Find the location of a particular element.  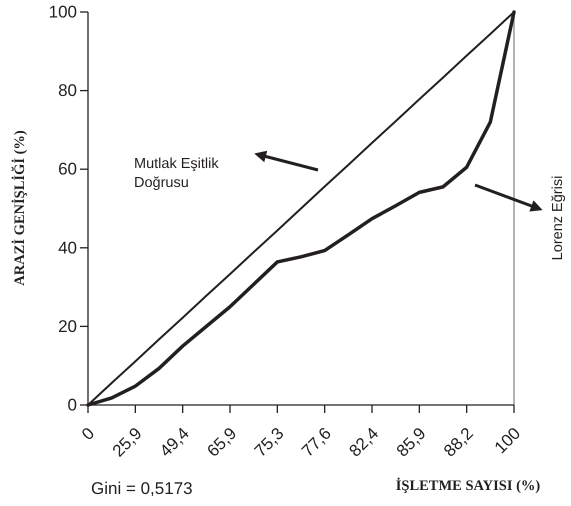

y-tick-label: 0 is located at coordinates (72, 404).